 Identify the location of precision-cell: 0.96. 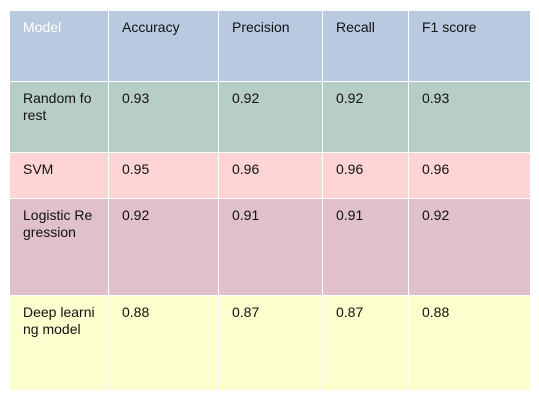
(271, 176).